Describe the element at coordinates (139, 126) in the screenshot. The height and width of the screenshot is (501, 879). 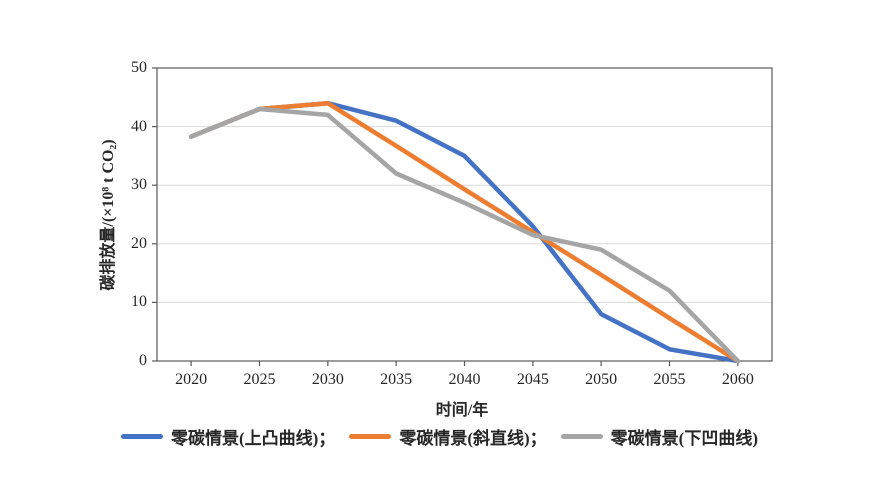
I see `y-tick-label-40: 40` at that location.